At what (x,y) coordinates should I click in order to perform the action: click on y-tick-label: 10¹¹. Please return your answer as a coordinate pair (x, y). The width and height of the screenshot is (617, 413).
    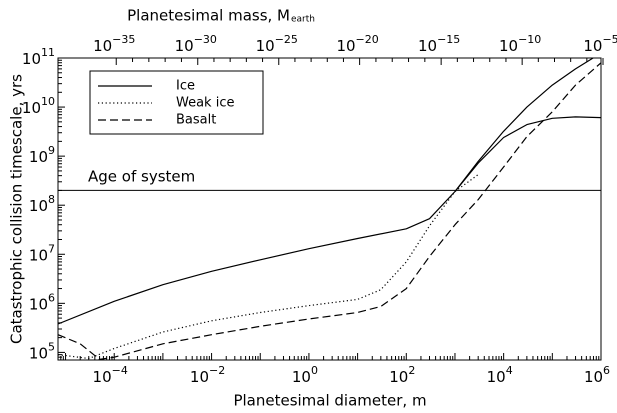
    Looking at the image, I should click on (38, 57).